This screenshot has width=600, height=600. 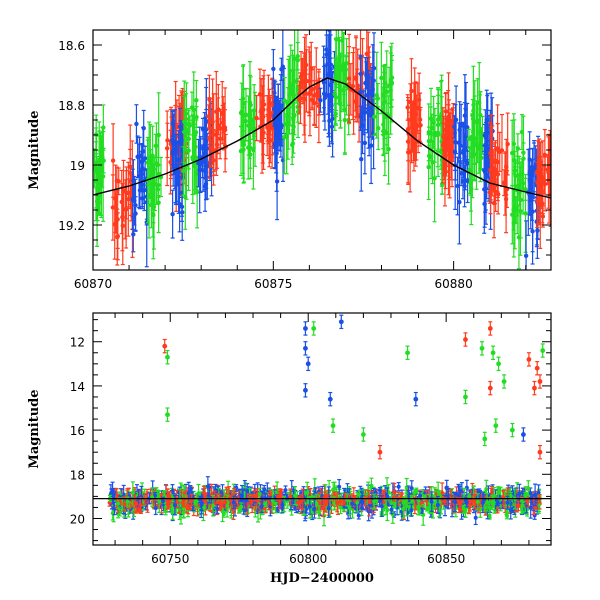 I want to click on x-tick-label: 60880, so click(x=454, y=284).